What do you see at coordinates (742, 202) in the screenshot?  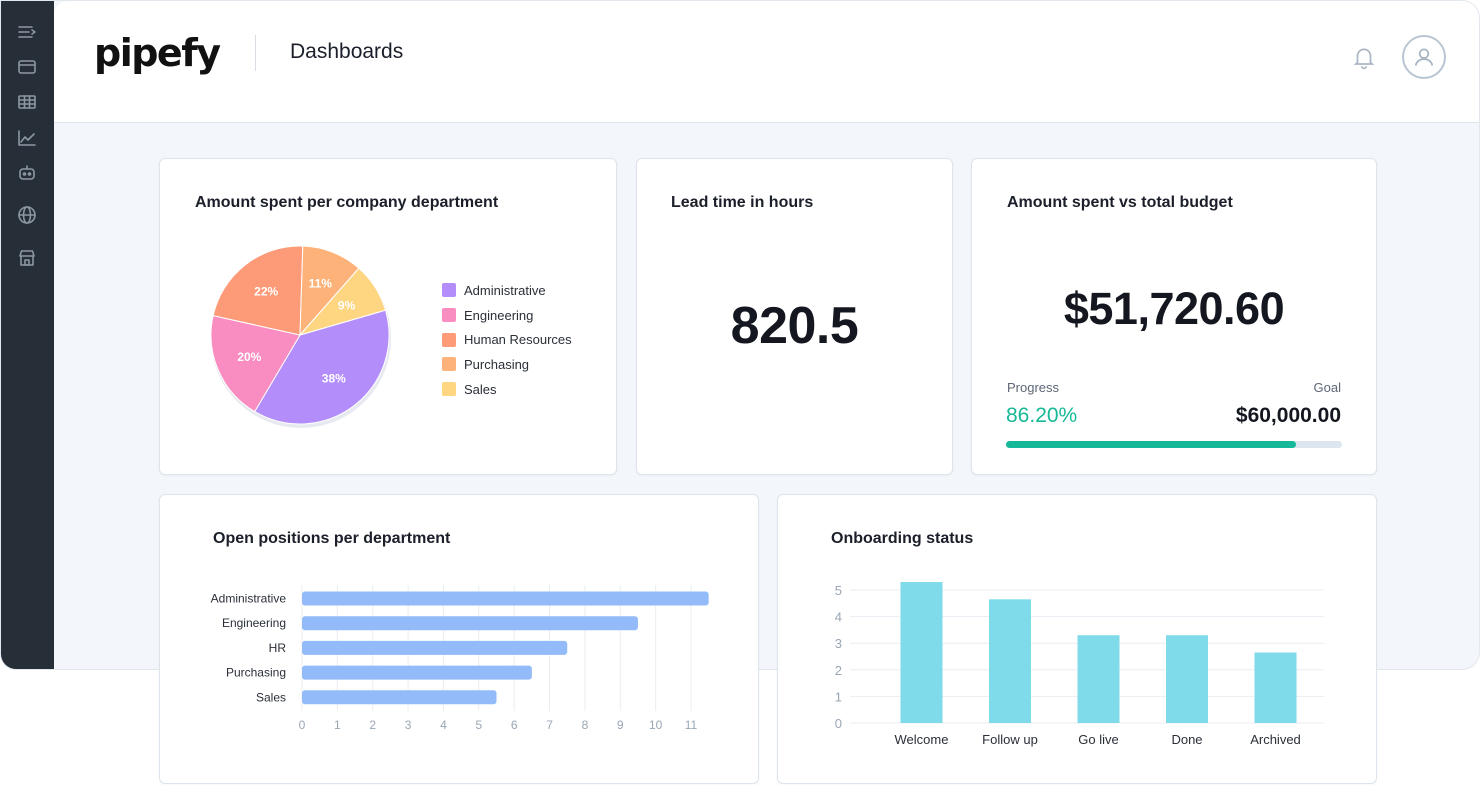 I see `card-title: Lead time in hours` at bounding box center [742, 202].